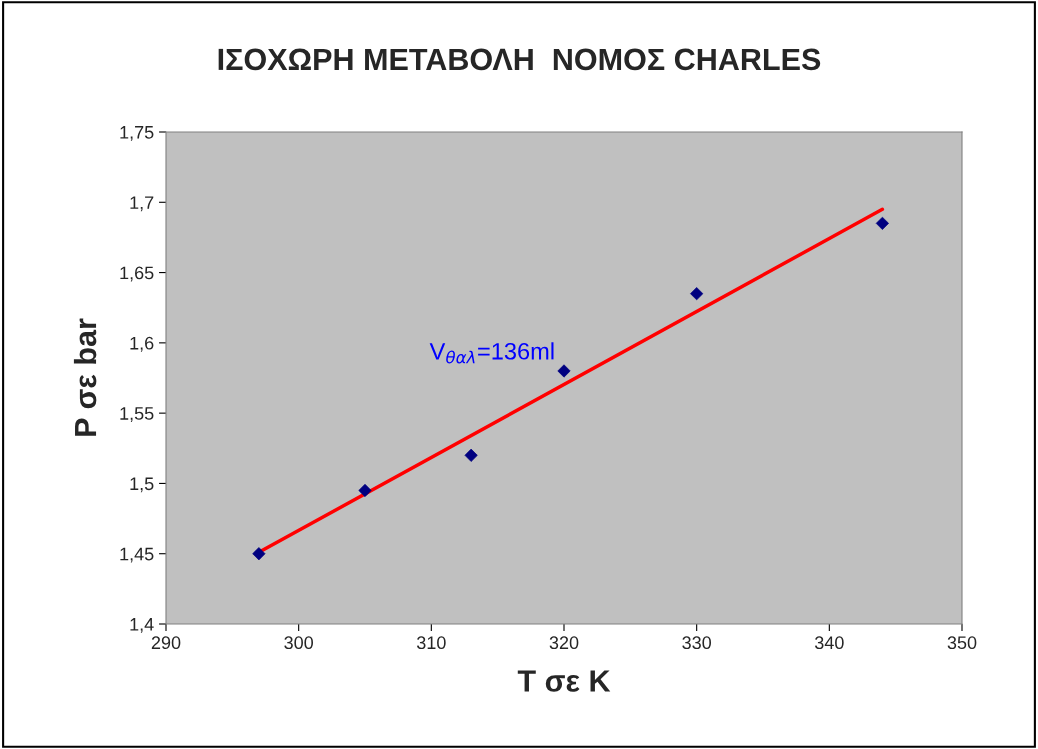  What do you see at coordinates (137, 555) in the screenshot?
I see `y-tick-label: 1,45` at bounding box center [137, 555].